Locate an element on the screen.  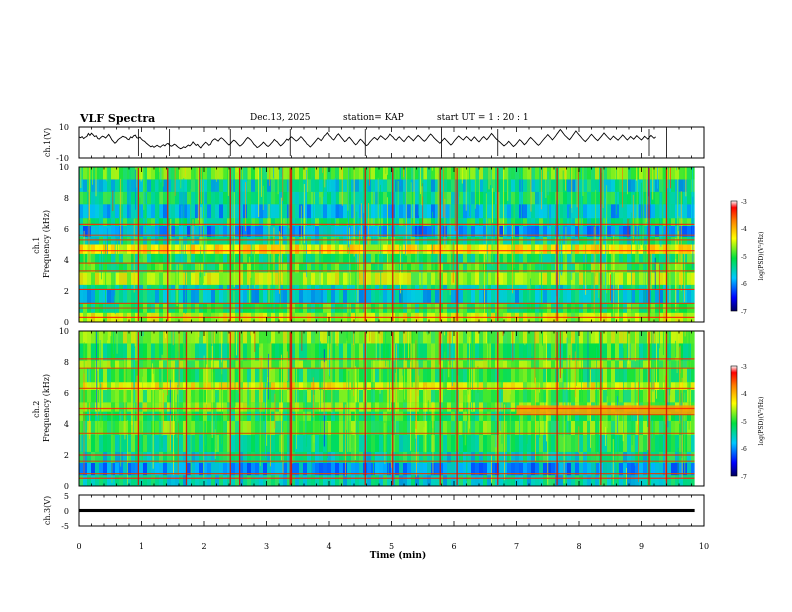
ch1-ytick-bottom: -10 is located at coordinates (62, 158).